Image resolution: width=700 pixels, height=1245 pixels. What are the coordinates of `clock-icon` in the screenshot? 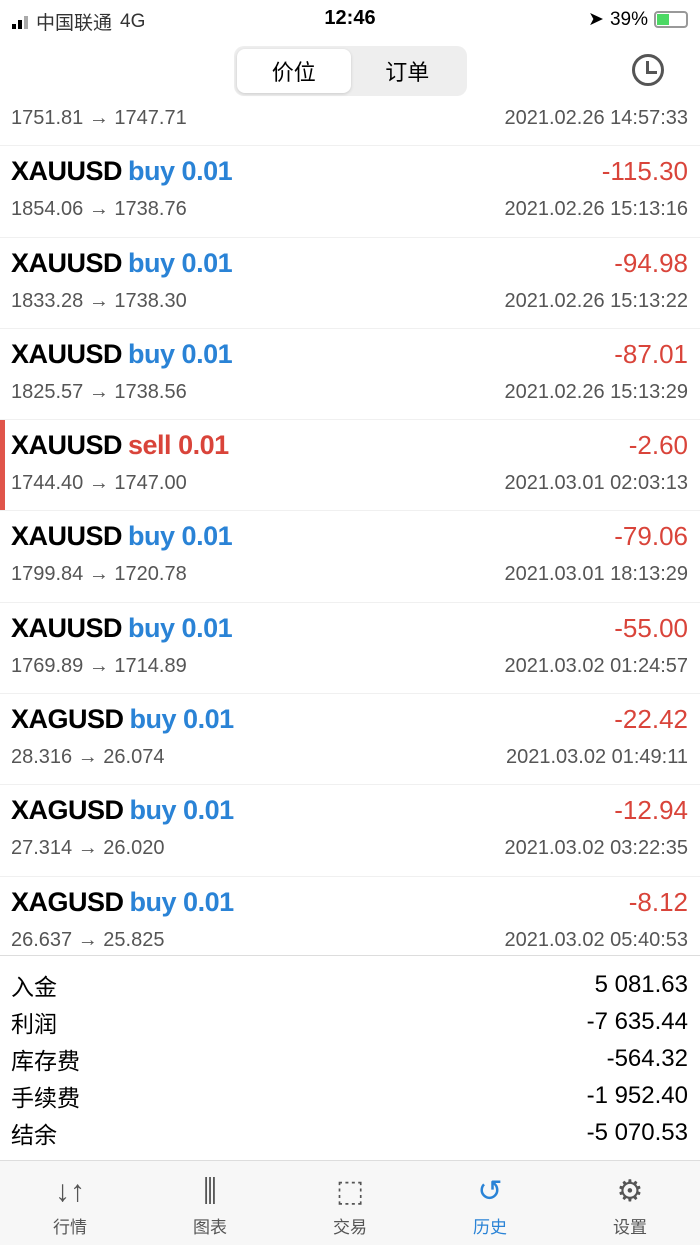 It's located at (648, 70).